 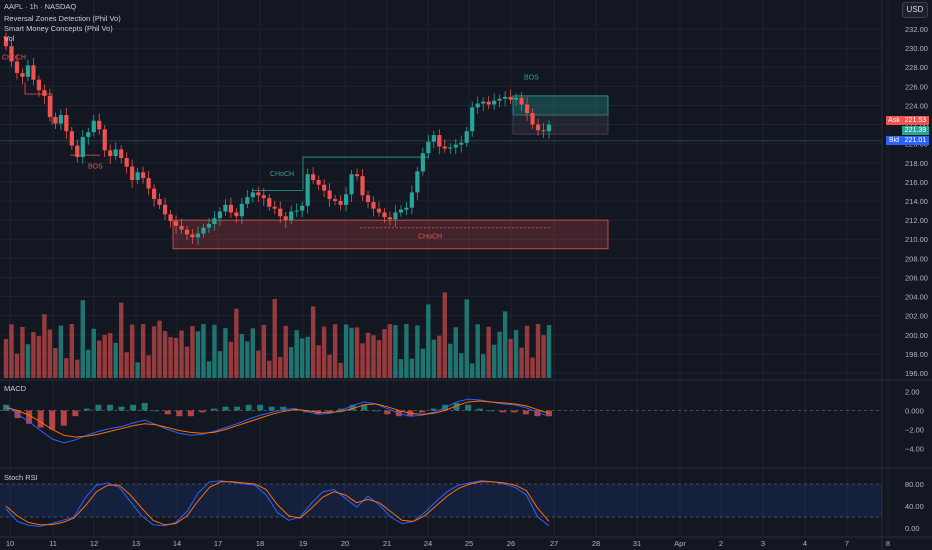 I want to click on price-tick-label: 226.00, so click(x=916, y=86).